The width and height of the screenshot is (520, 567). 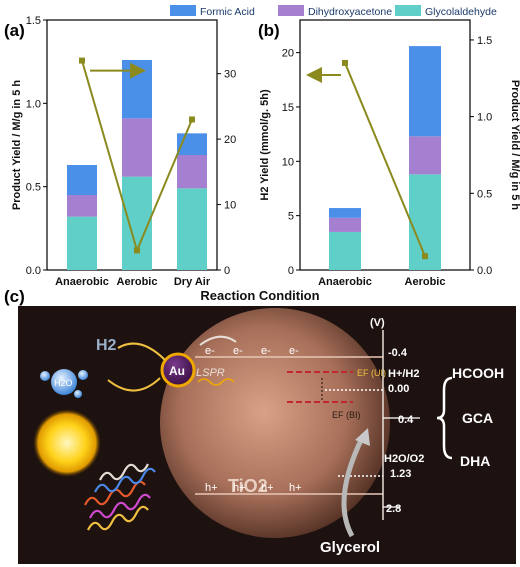 I want to click on bar-glycolaldehyde-aerobic, so click(x=137, y=223).